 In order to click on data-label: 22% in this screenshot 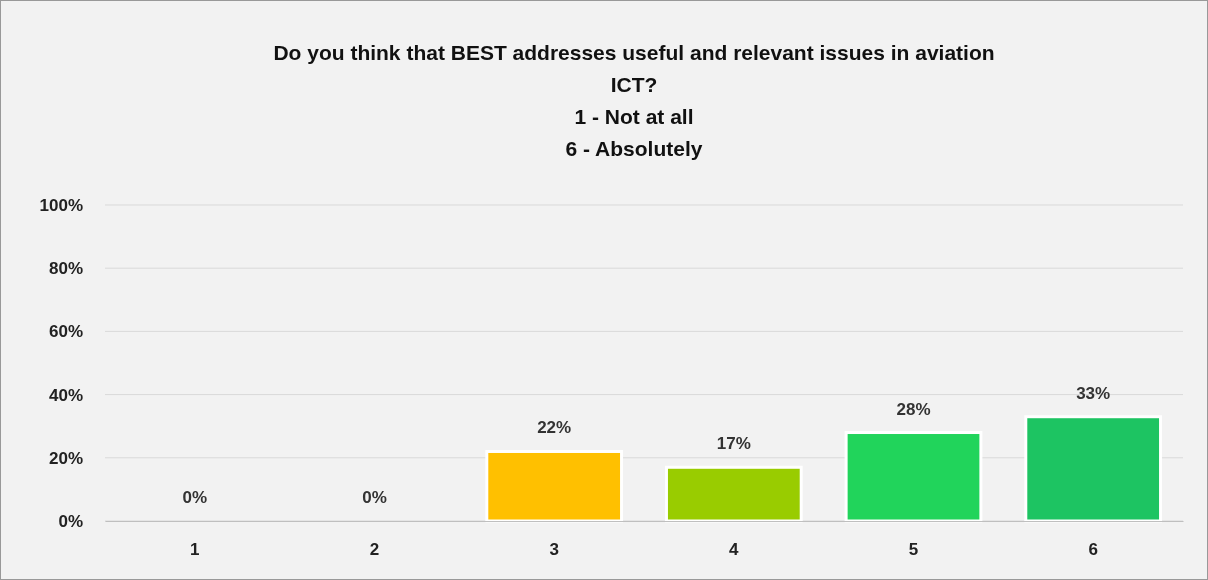, I will do `click(554, 428)`.